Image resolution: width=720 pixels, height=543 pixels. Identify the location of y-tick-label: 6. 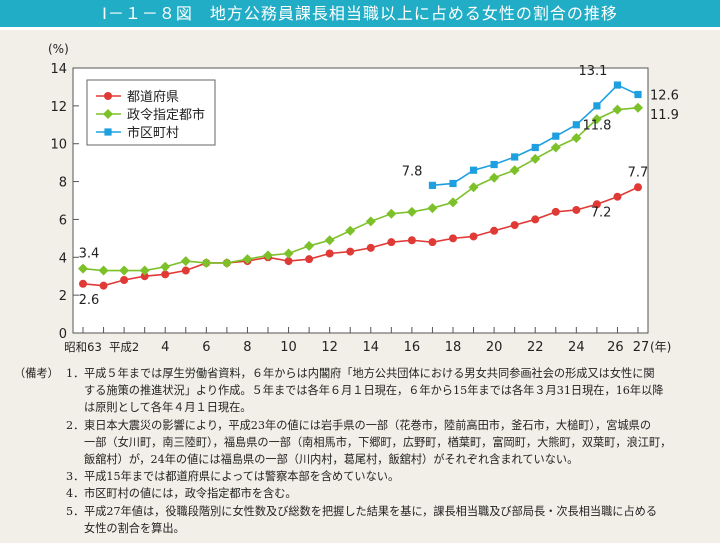
(63, 220).